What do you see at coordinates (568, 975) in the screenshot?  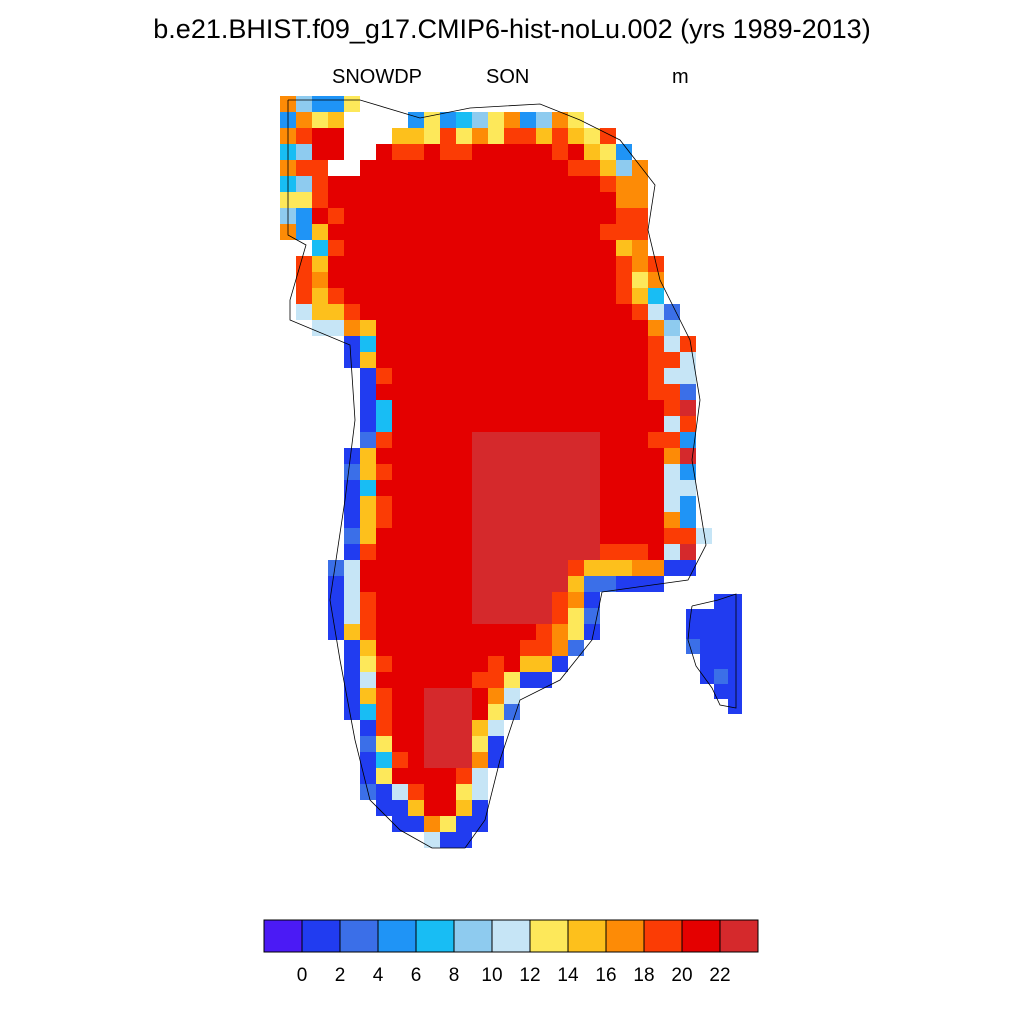 I see `colorbar-tick-label: 14` at bounding box center [568, 975].